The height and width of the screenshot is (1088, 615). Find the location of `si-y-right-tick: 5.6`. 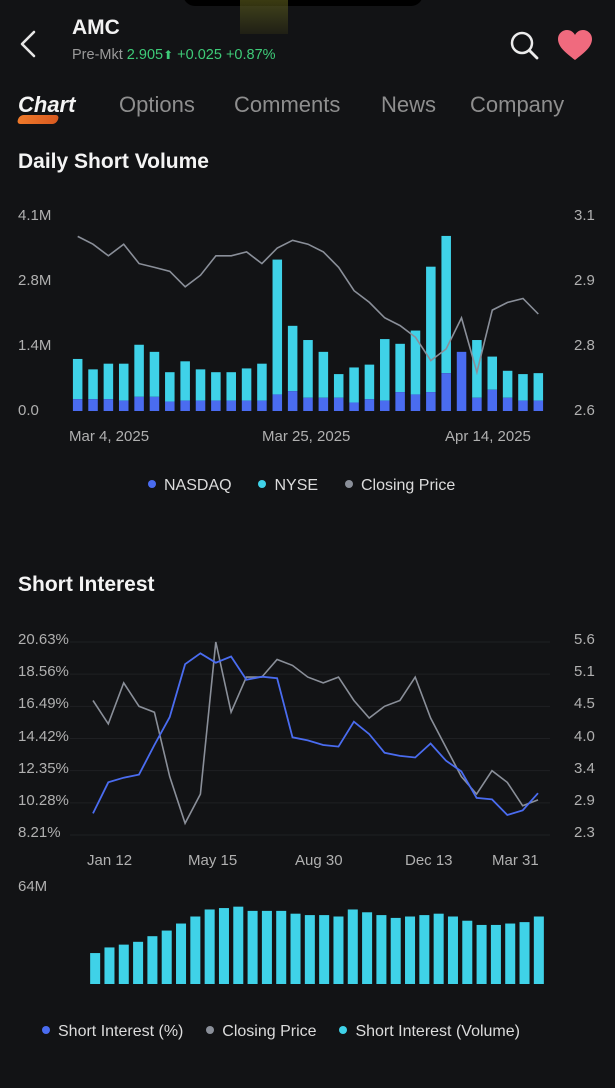

si-y-right-tick: 5.6 is located at coordinates (584, 639).